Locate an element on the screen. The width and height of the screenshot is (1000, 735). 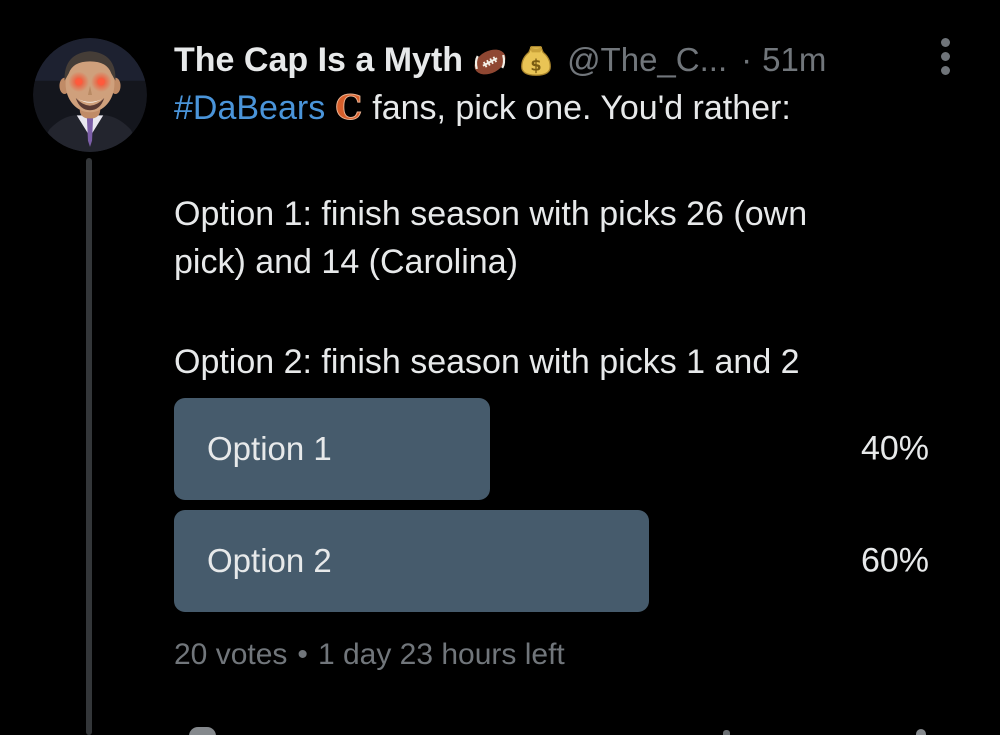
tweet-text-line-1: #DaBears C fans, pick one. You'd rather: is located at coordinates (569, 108).